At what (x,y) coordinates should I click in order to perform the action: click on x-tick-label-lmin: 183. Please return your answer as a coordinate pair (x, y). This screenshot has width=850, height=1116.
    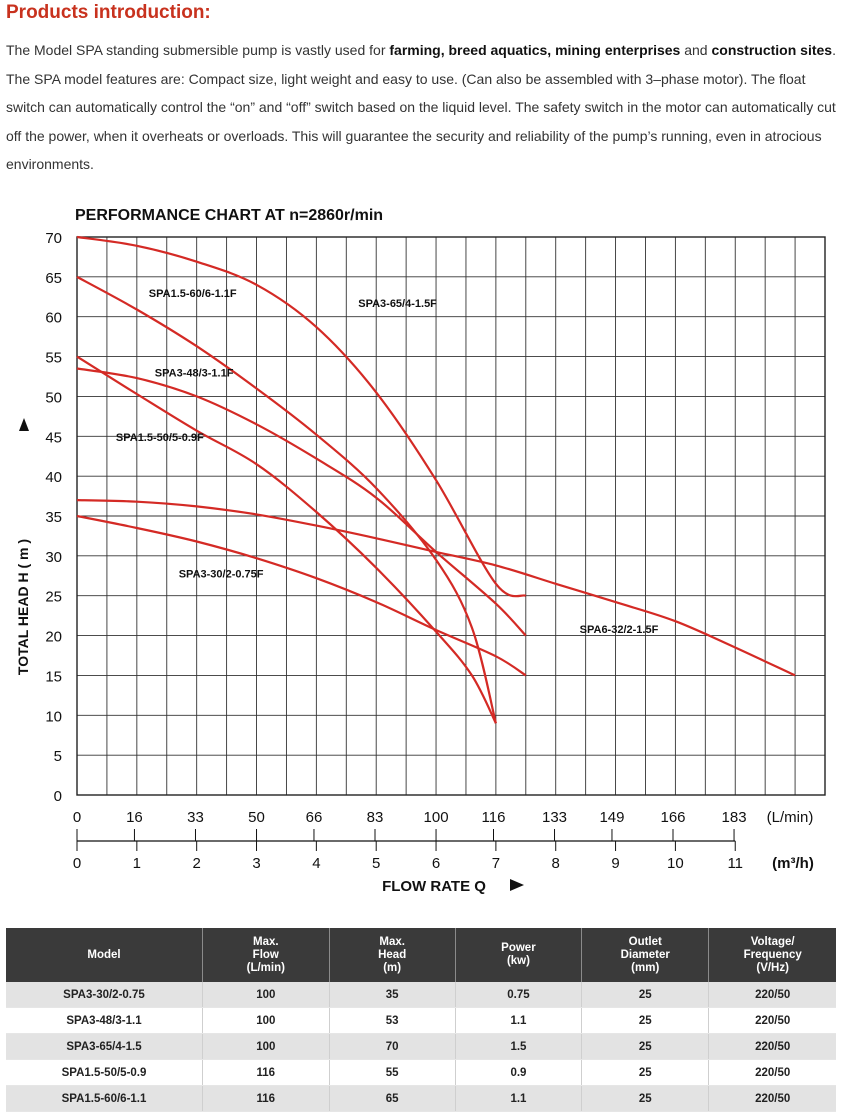
    Looking at the image, I should click on (734, 817).